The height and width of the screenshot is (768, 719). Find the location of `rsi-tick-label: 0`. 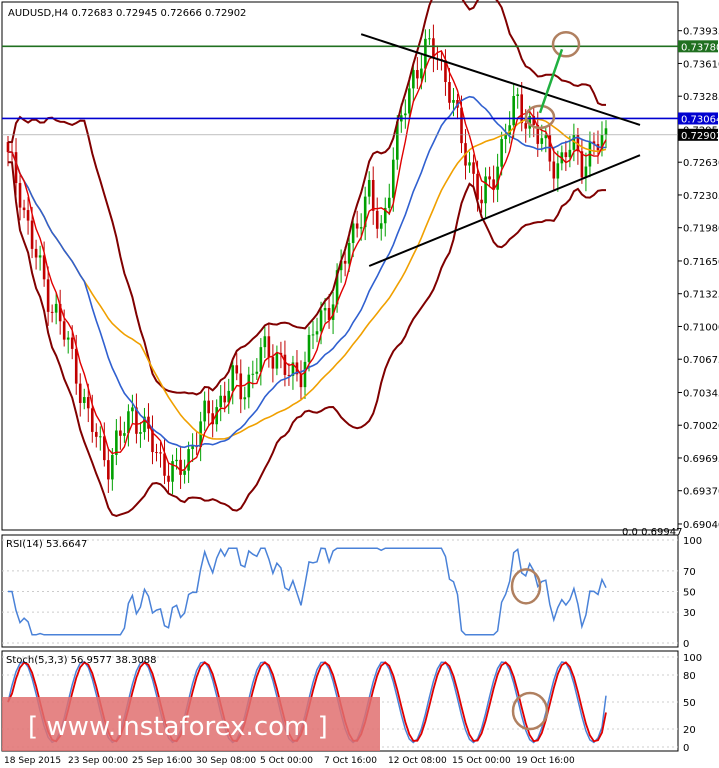

rsi-tick-label: 0 is located at coordinates (686, 644).